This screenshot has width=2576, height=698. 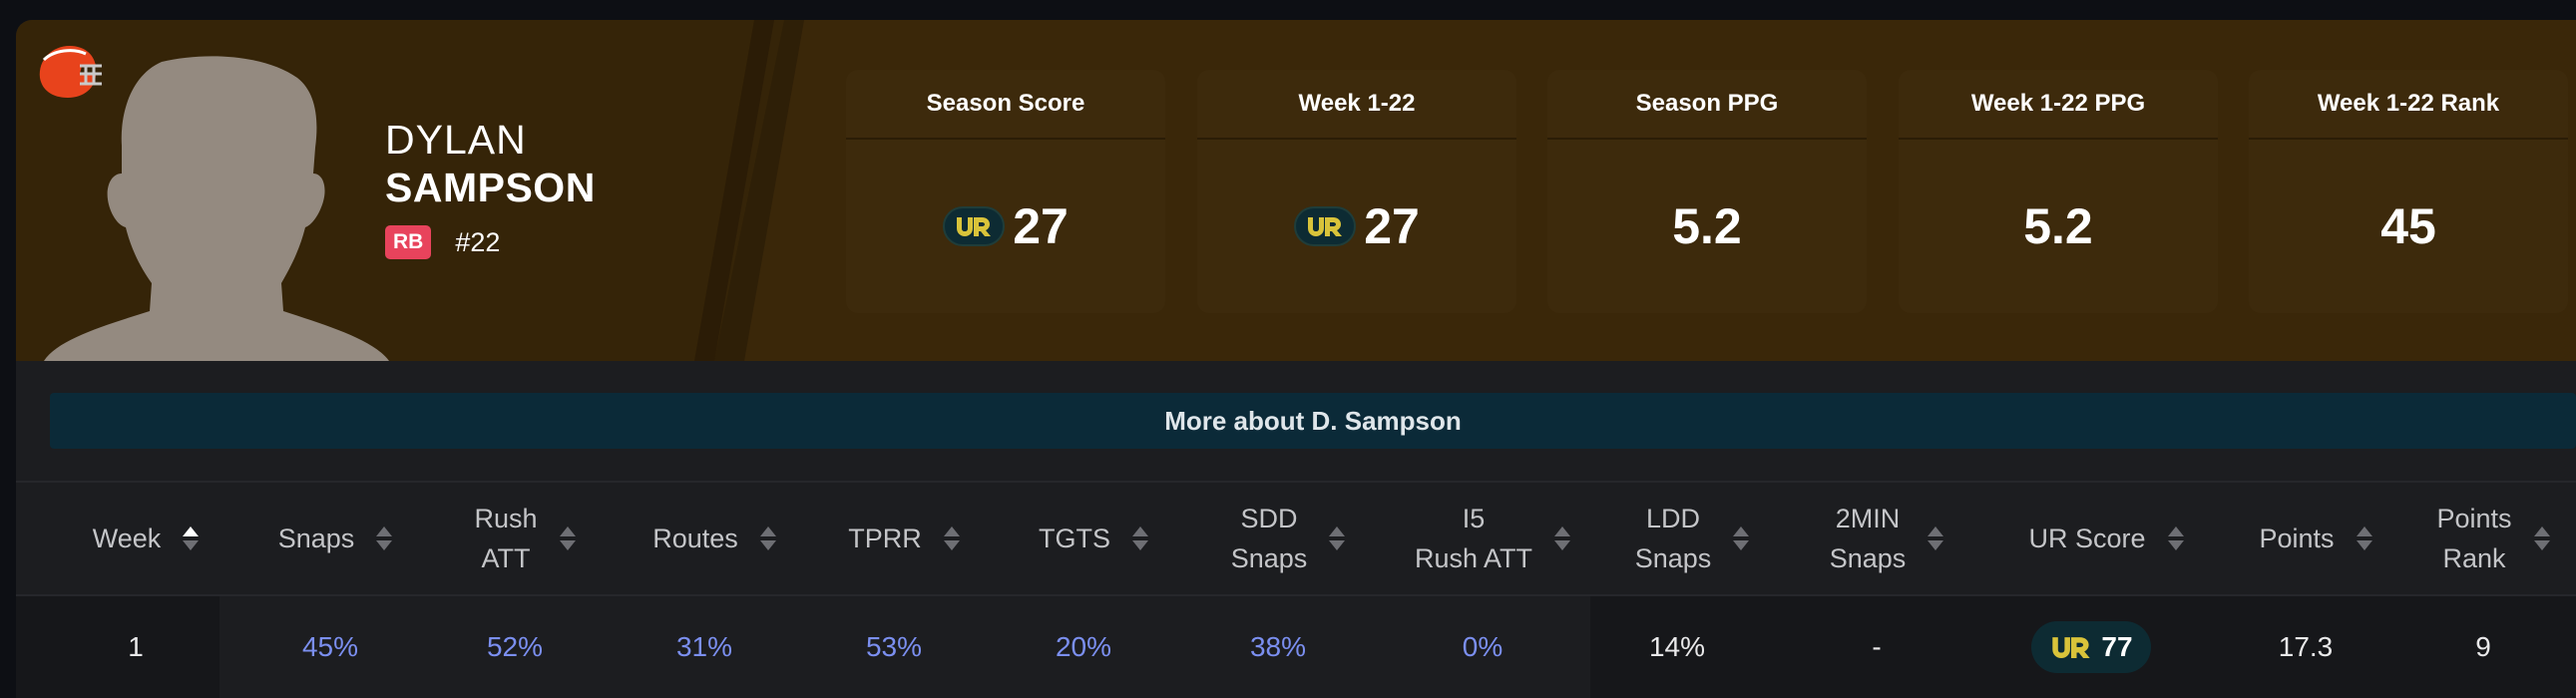 What do you see at coordinates (1278, 646) in the screenshot?
I see `table-cell-sdd-snaps: 38%` at bounding box center [1278, 646].